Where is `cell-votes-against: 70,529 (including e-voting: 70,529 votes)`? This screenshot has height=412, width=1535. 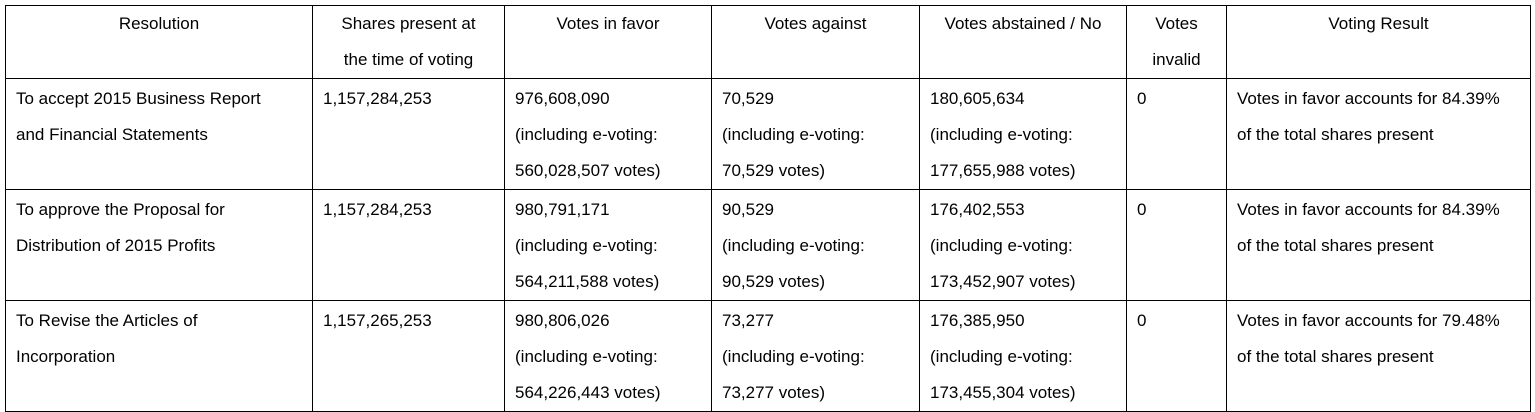
cell-votes-against: 70,529 (including e-voting: 70,529 votes) is located at coordinates (815, 134).